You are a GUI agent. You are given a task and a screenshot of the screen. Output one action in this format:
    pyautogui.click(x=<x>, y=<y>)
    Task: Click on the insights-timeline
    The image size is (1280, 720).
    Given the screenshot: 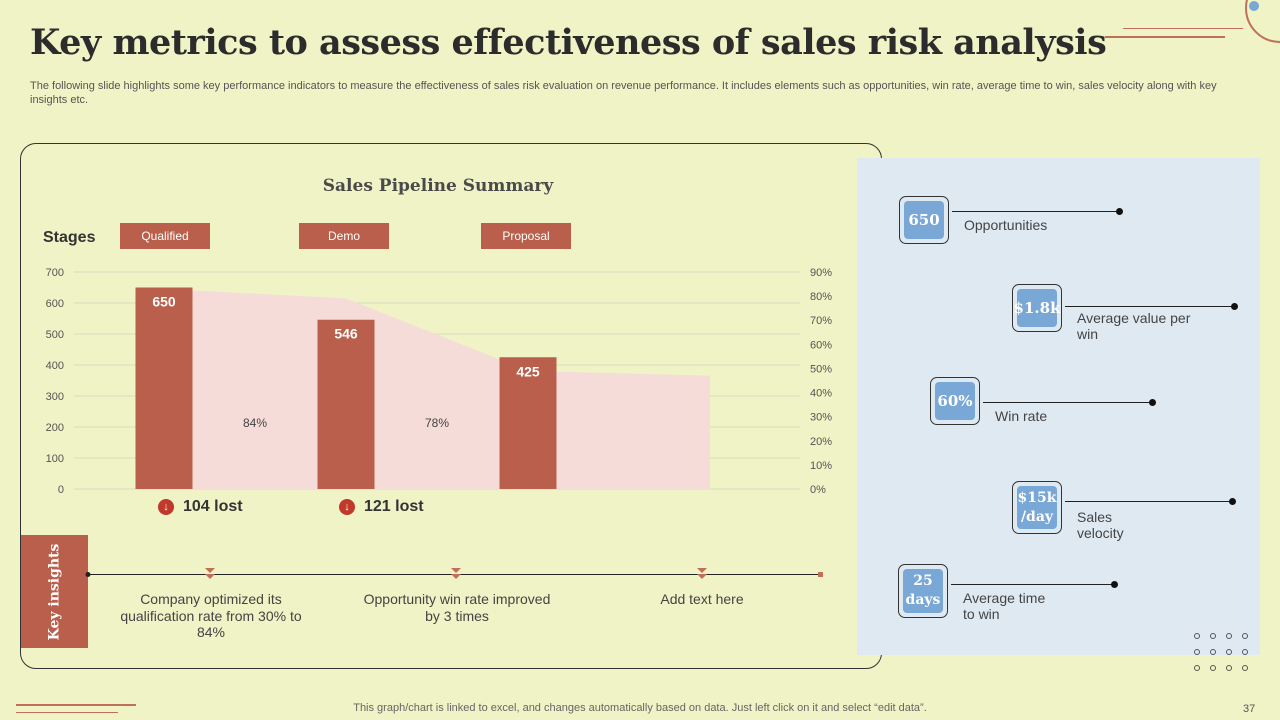 What is the action you would take?
    pyautogui.click(x=454, y=573)
    